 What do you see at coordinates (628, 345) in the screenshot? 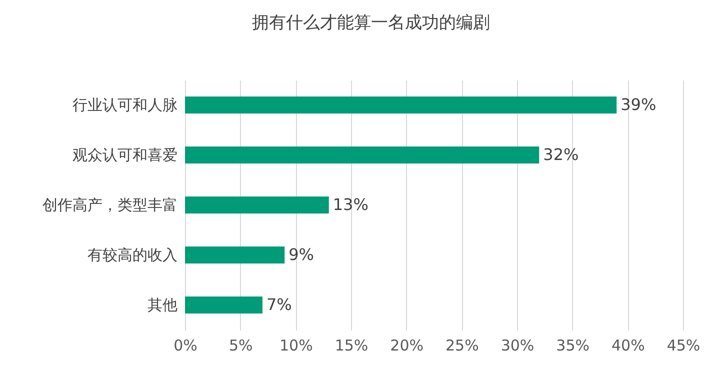
I see `x-tick-label: 40%` at bounding box center [628, 345].